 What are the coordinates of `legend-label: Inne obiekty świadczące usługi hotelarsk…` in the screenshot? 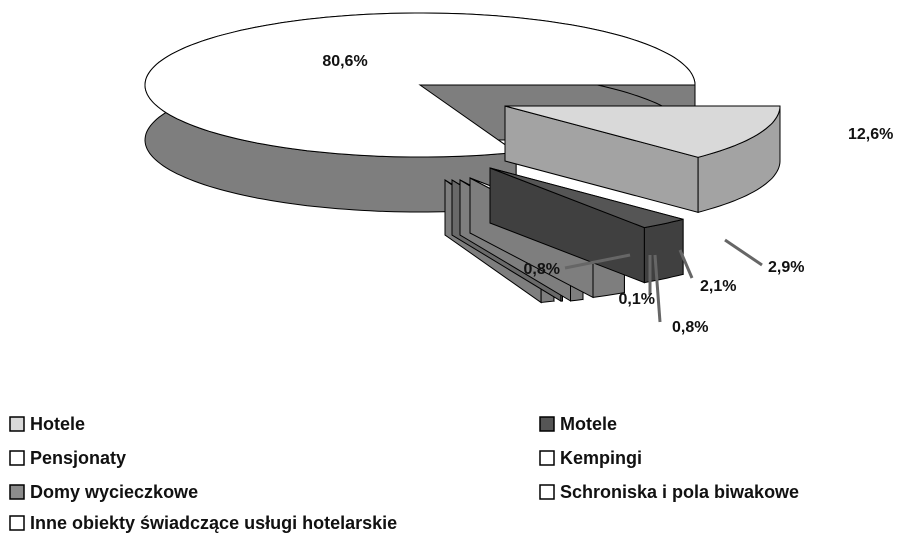 It's located at (213, 523).